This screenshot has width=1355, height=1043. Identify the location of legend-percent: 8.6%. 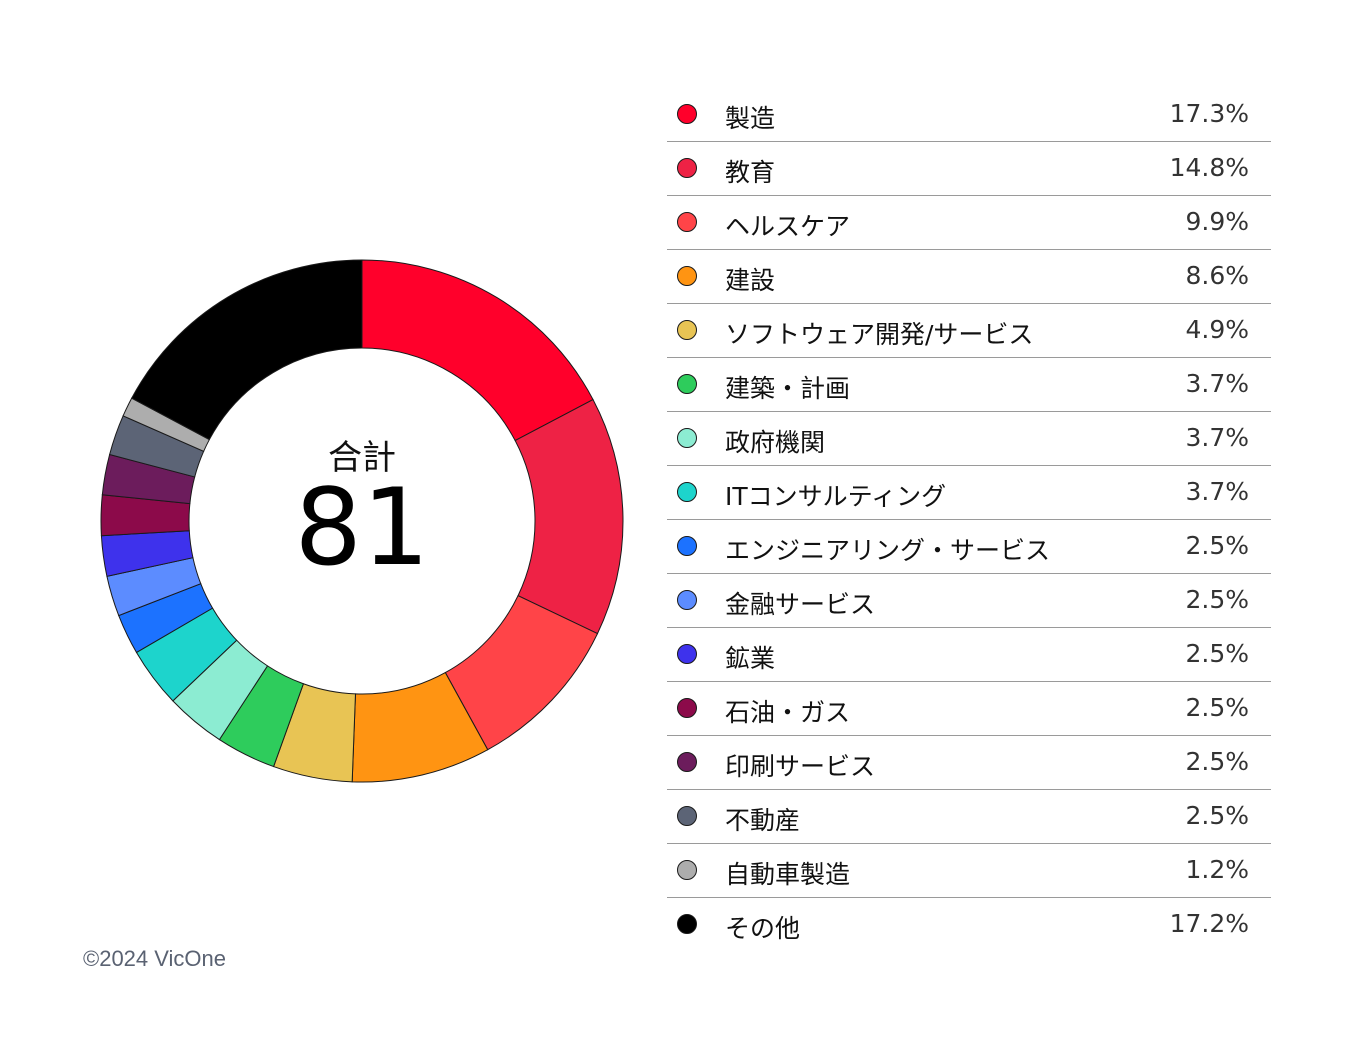
(1217, 275).